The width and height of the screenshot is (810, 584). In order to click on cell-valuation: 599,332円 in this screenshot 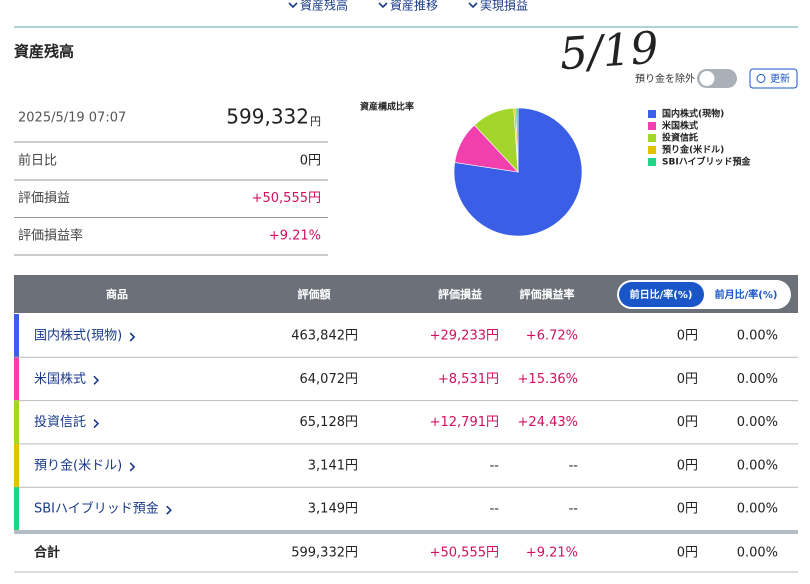, I will do `click(324, 553)`.